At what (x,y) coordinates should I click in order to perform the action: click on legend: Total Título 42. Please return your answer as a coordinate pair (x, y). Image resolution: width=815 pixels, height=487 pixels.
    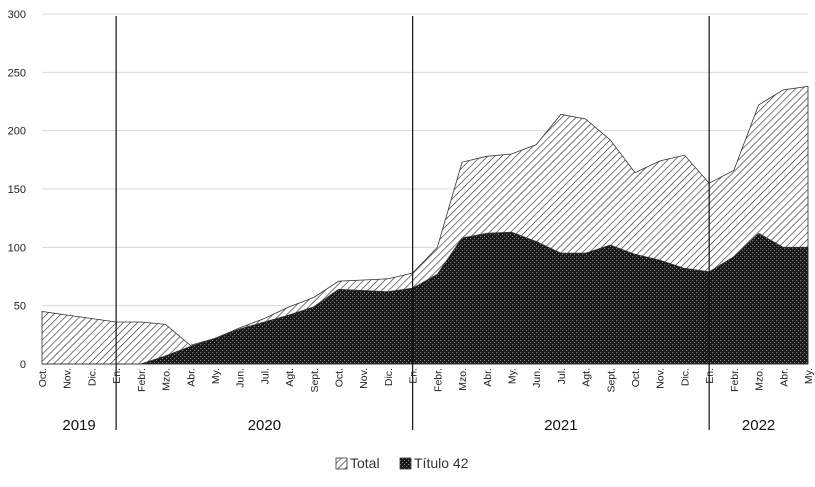
    Looking at the image, I should click on (402, 463).